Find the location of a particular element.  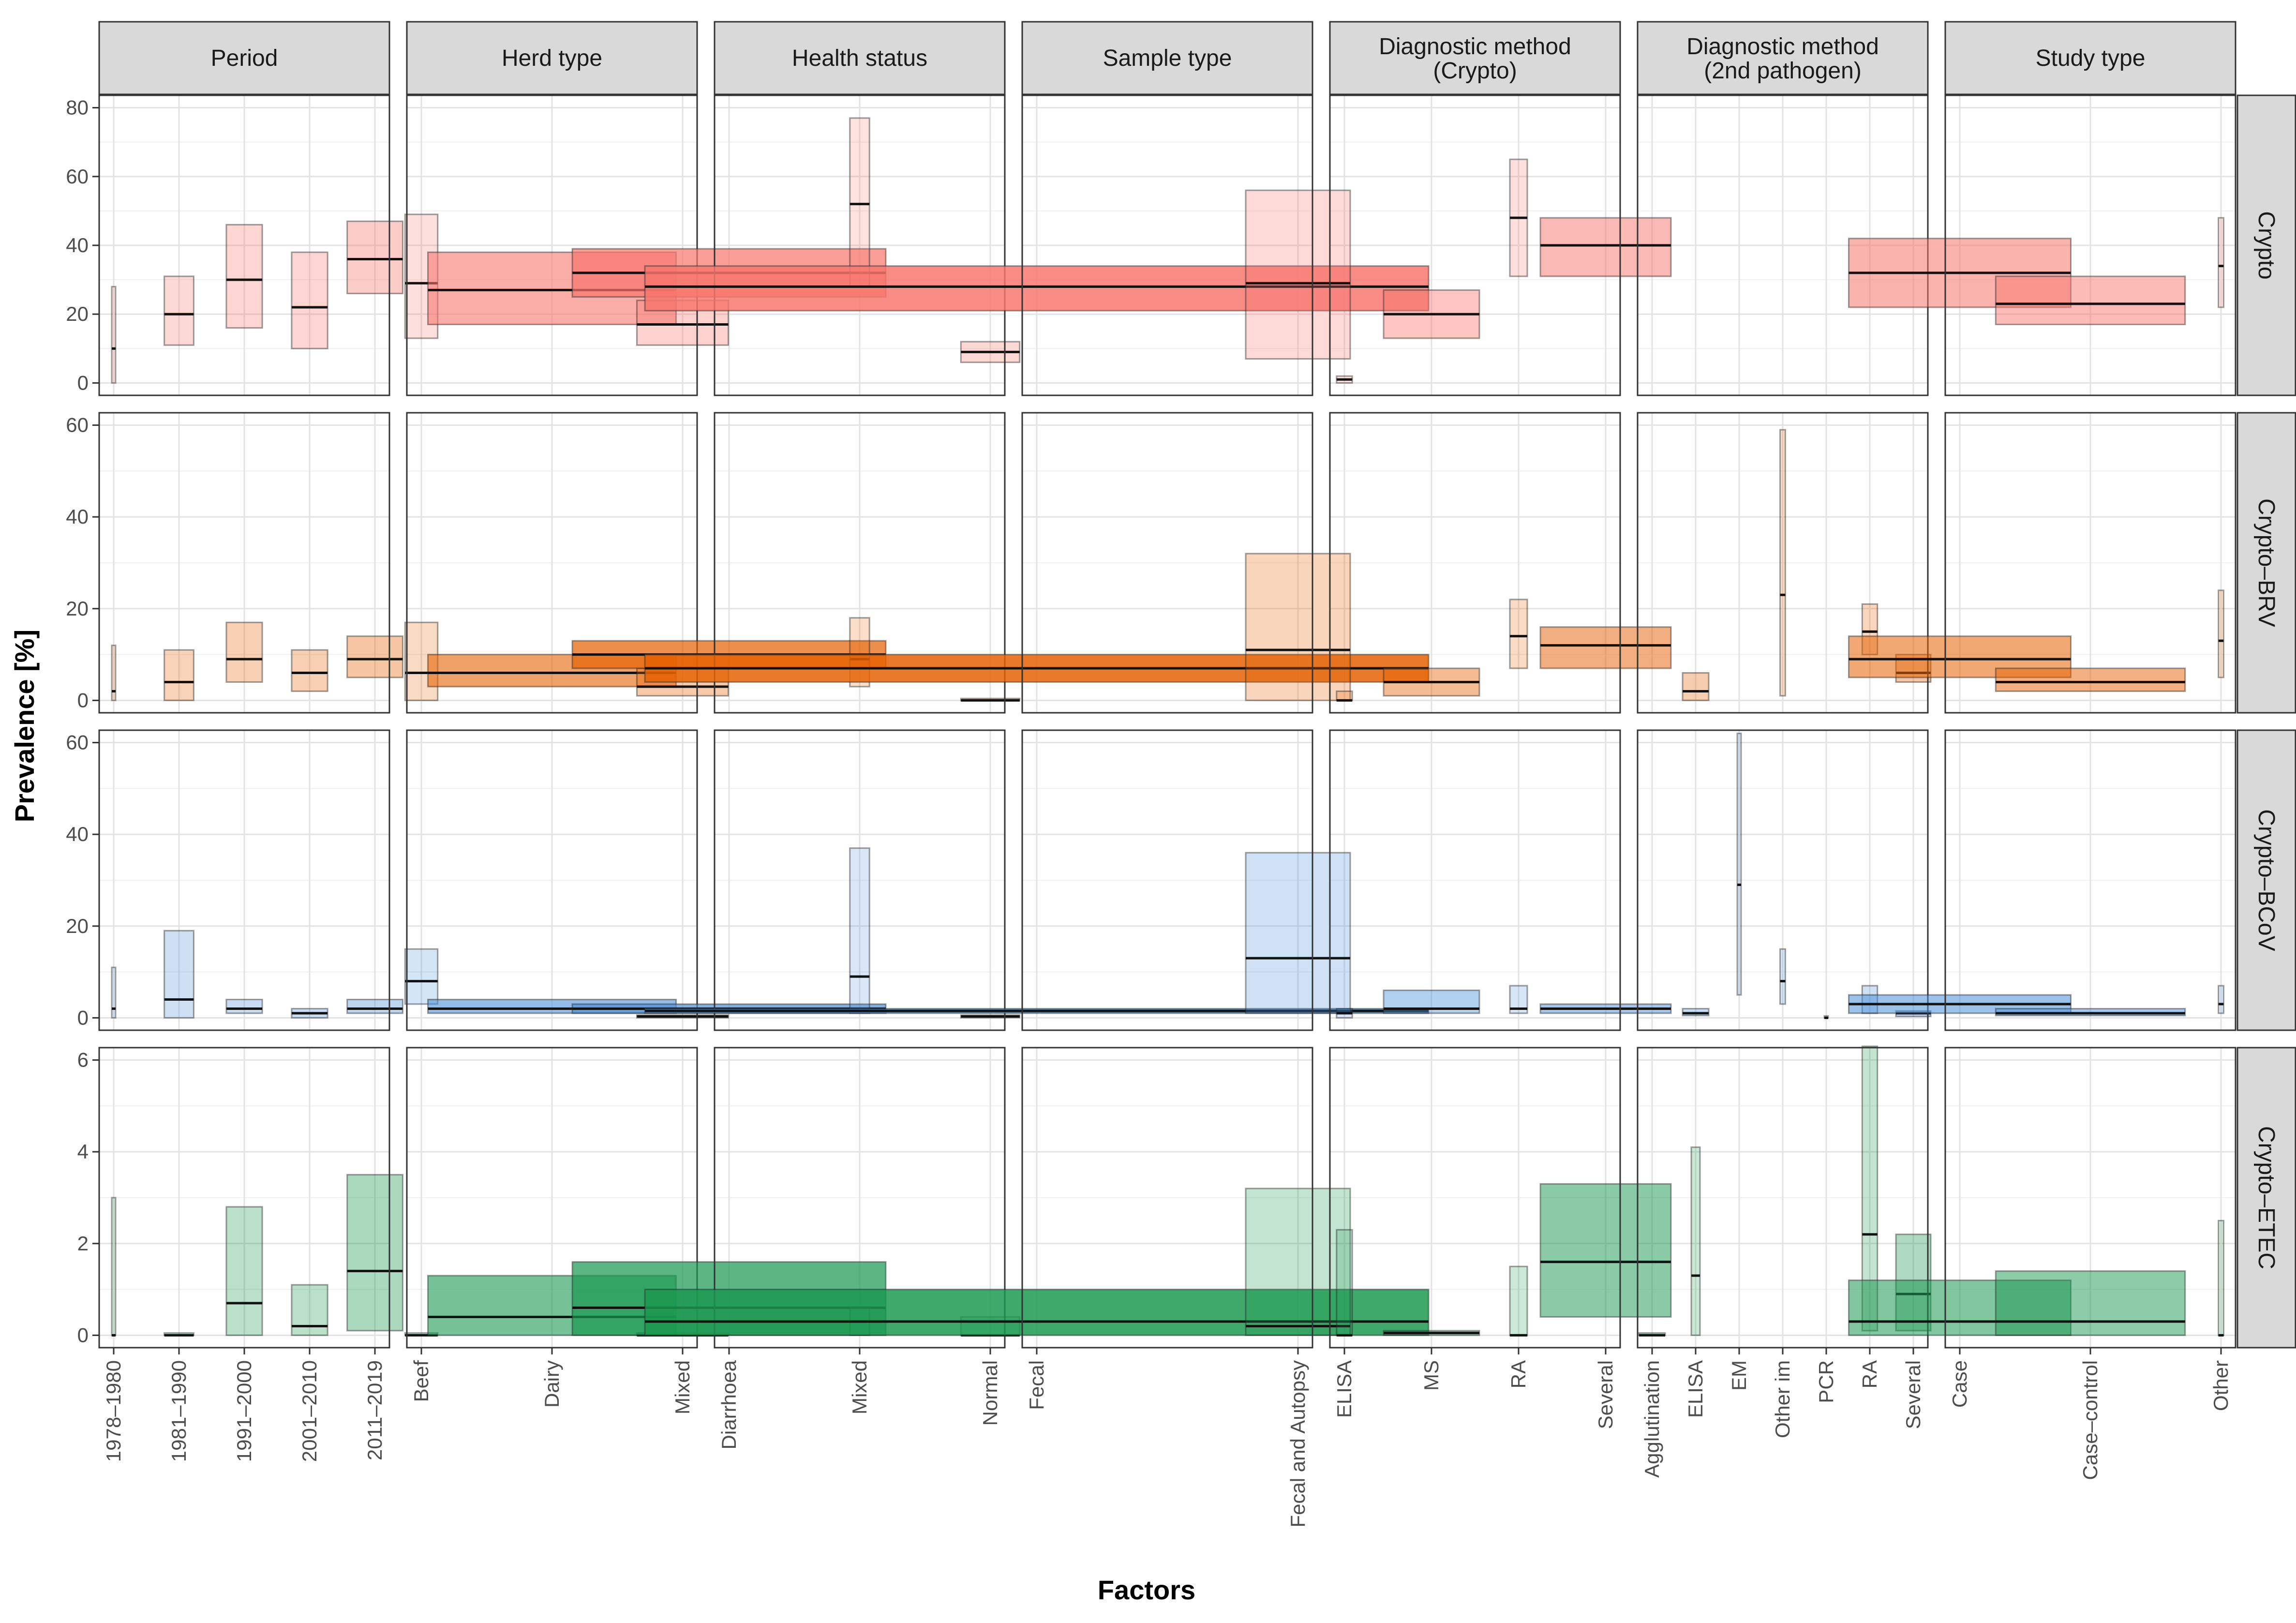

x-tick-label-herd-beef: Beef is located at coordinates (421, 1381).